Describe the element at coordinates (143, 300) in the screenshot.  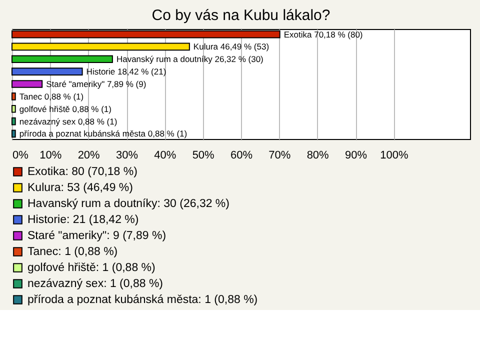
I see `legend-label: příroda a poznat kubánská města: 1 (0,88 %)` at that location.